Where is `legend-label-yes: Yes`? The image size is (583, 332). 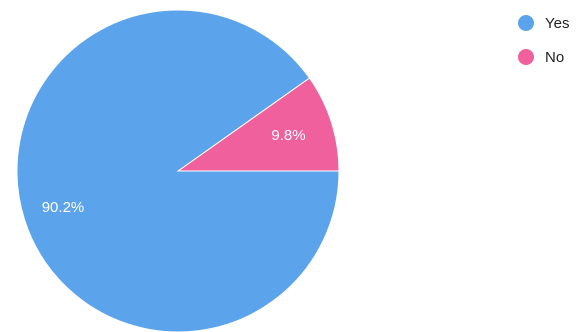 legend-label-yes: Yes is located at coordinates (557, 23).